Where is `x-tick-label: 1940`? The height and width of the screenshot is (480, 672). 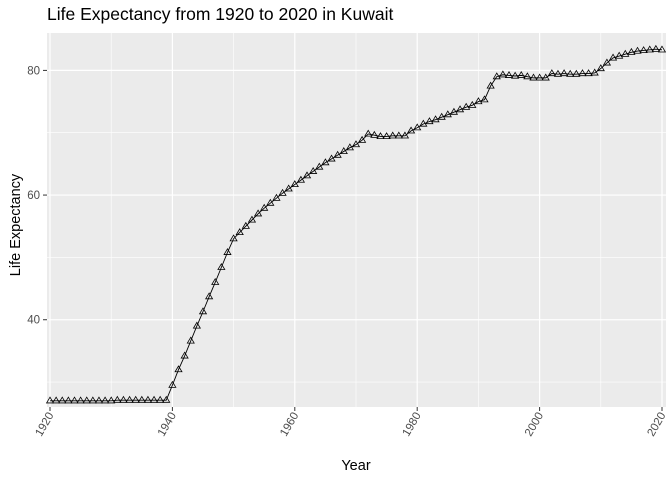 x-tick-label: 1940 is located at coordinates (167, 425).